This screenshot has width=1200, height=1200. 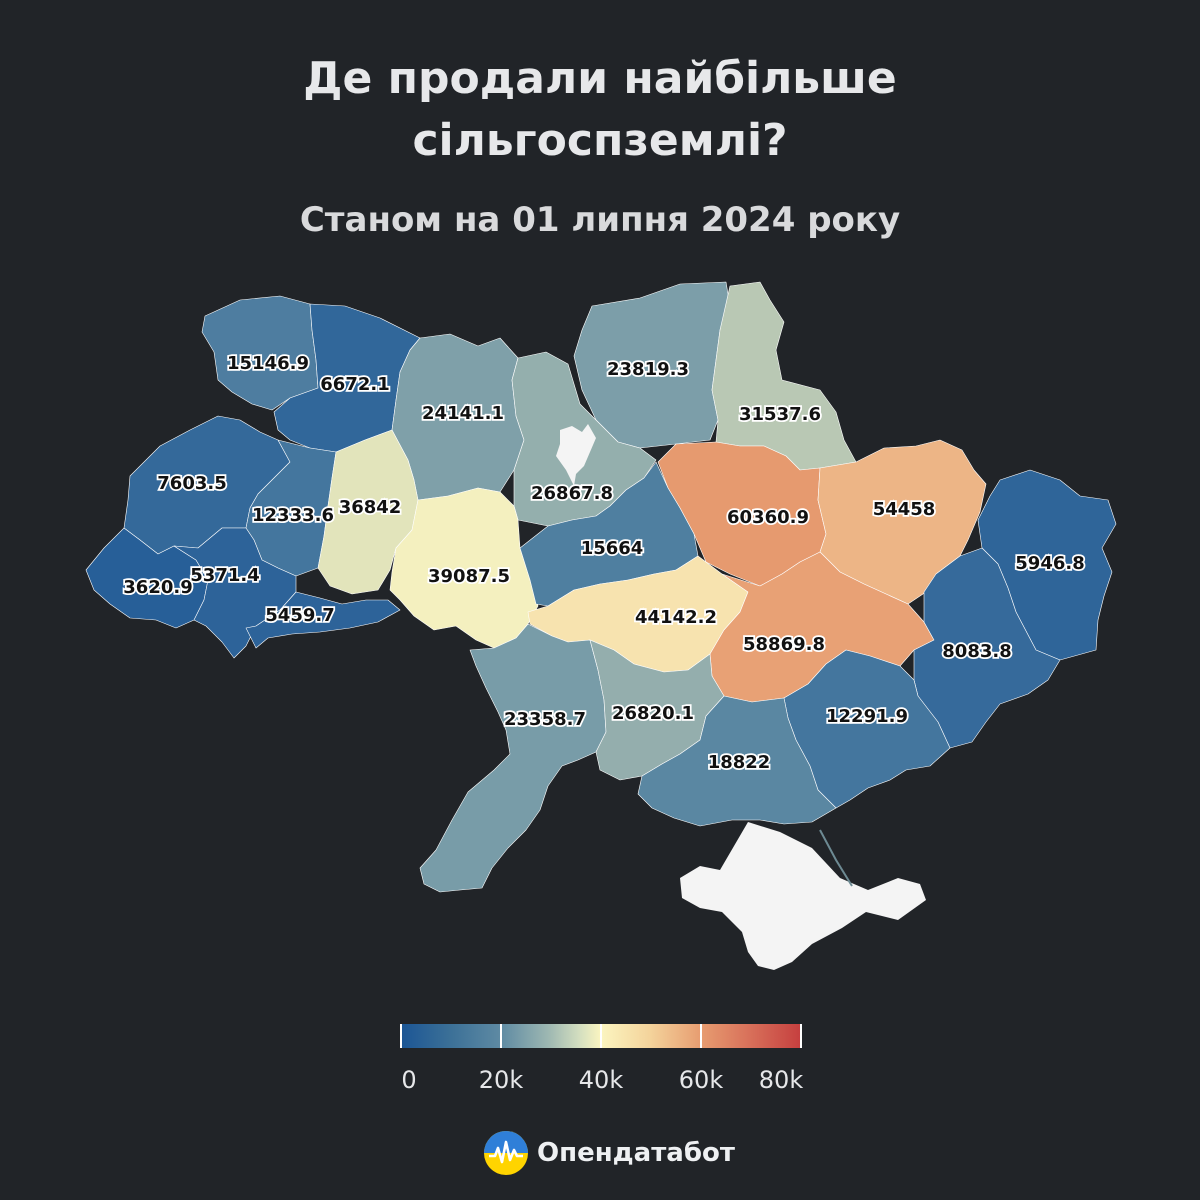 What do you see at coordinates (781, 1080) in the screenshot?
I see `legend-label-80k: 80k` at bounding box center [781, 1080].